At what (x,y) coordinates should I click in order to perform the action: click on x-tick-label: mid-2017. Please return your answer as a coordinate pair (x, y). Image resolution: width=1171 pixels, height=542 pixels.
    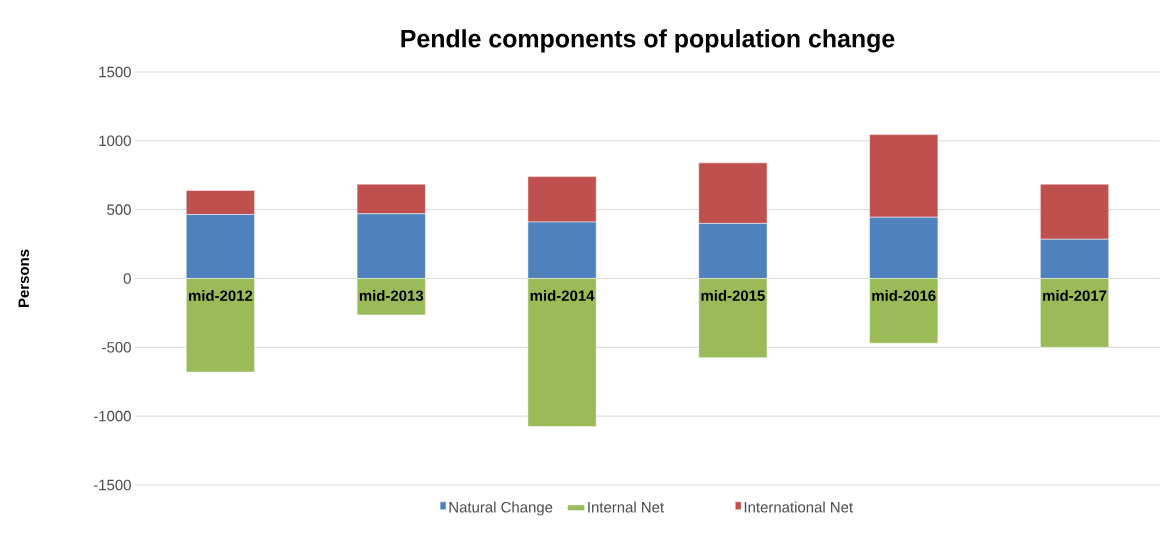
    Looking at the image, I should click on (1075, 295).